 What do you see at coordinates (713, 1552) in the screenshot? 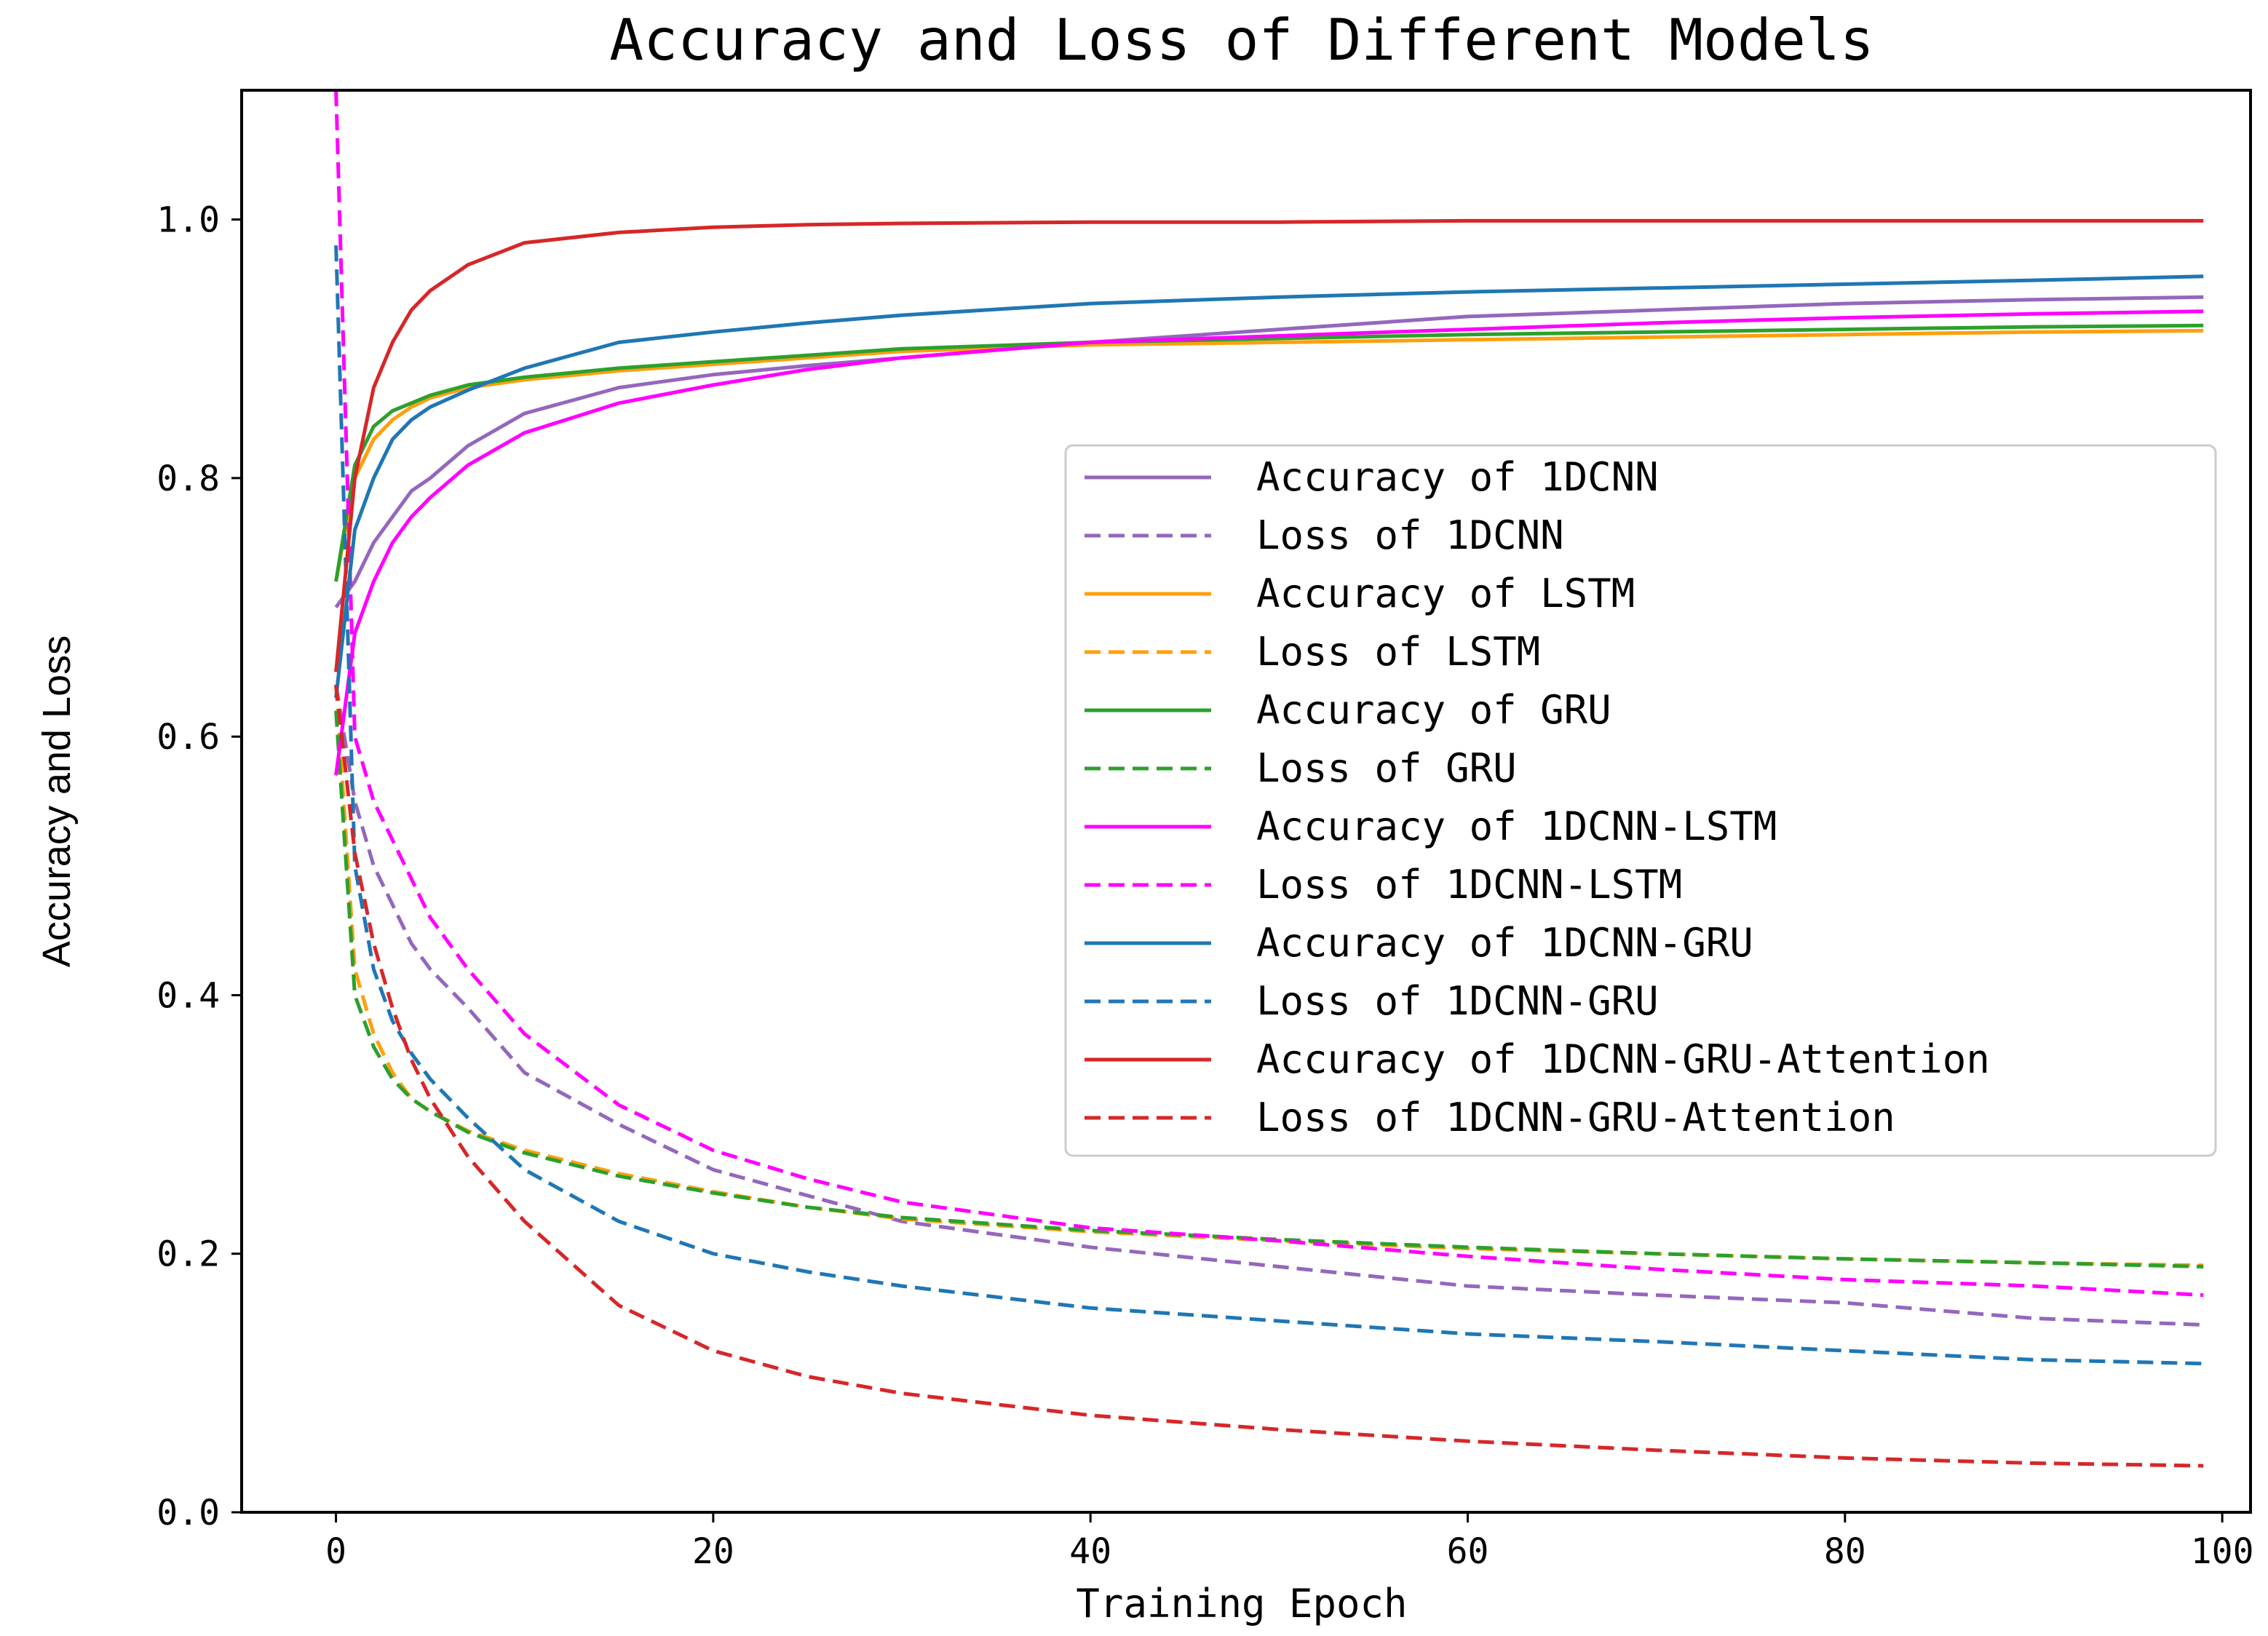
I see `x-tick-label: 20` at bounding box center [713, 1552].